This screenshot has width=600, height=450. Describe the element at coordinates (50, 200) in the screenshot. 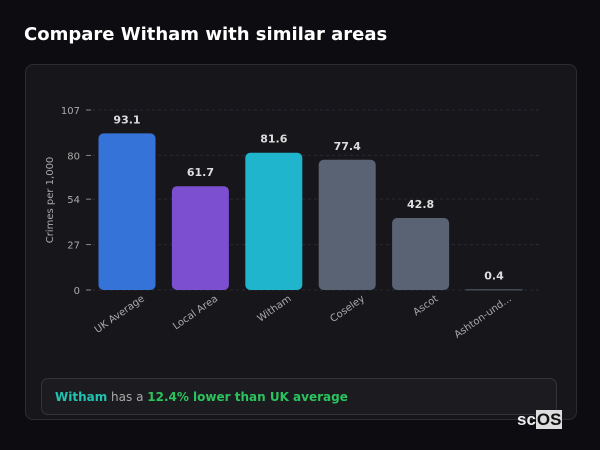

I see `y-axis-label: Crimes per 1,000` at that location.